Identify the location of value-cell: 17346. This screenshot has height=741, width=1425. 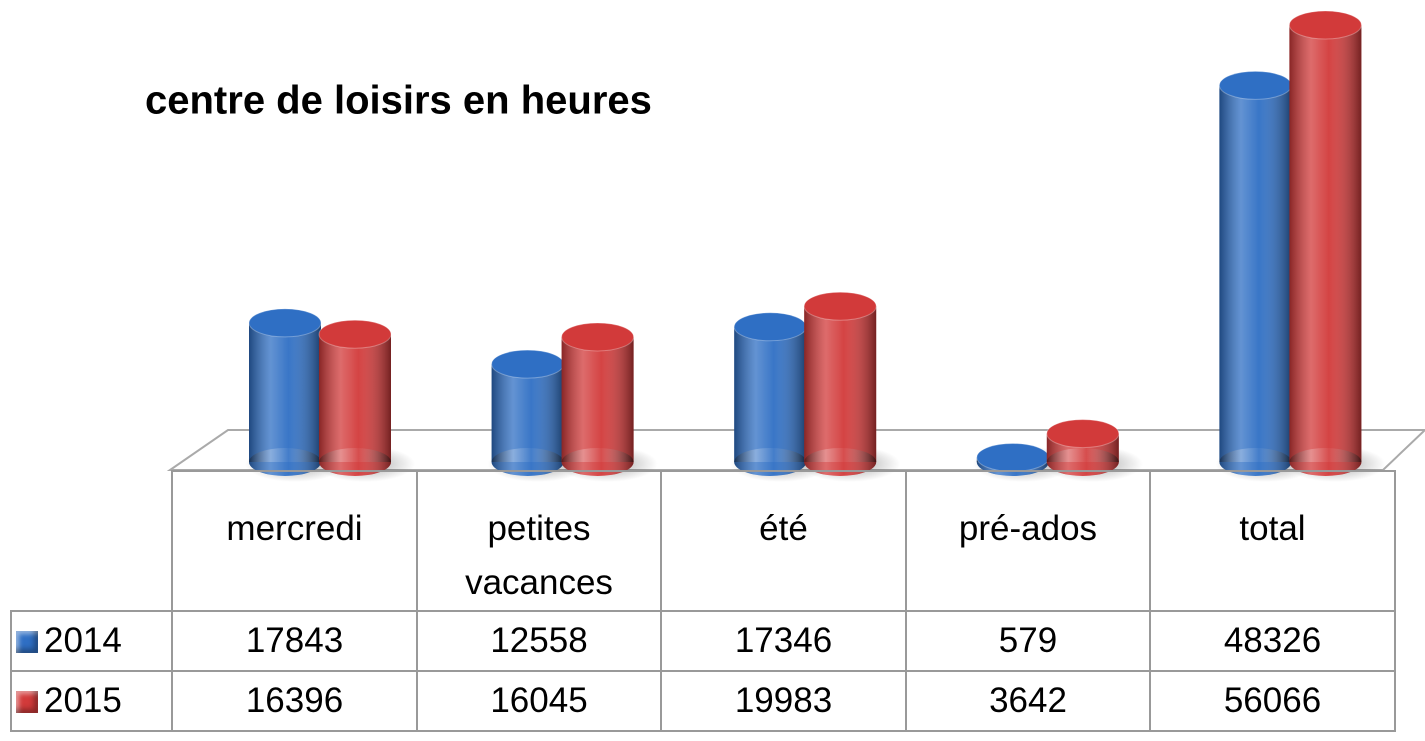
(783, 641).